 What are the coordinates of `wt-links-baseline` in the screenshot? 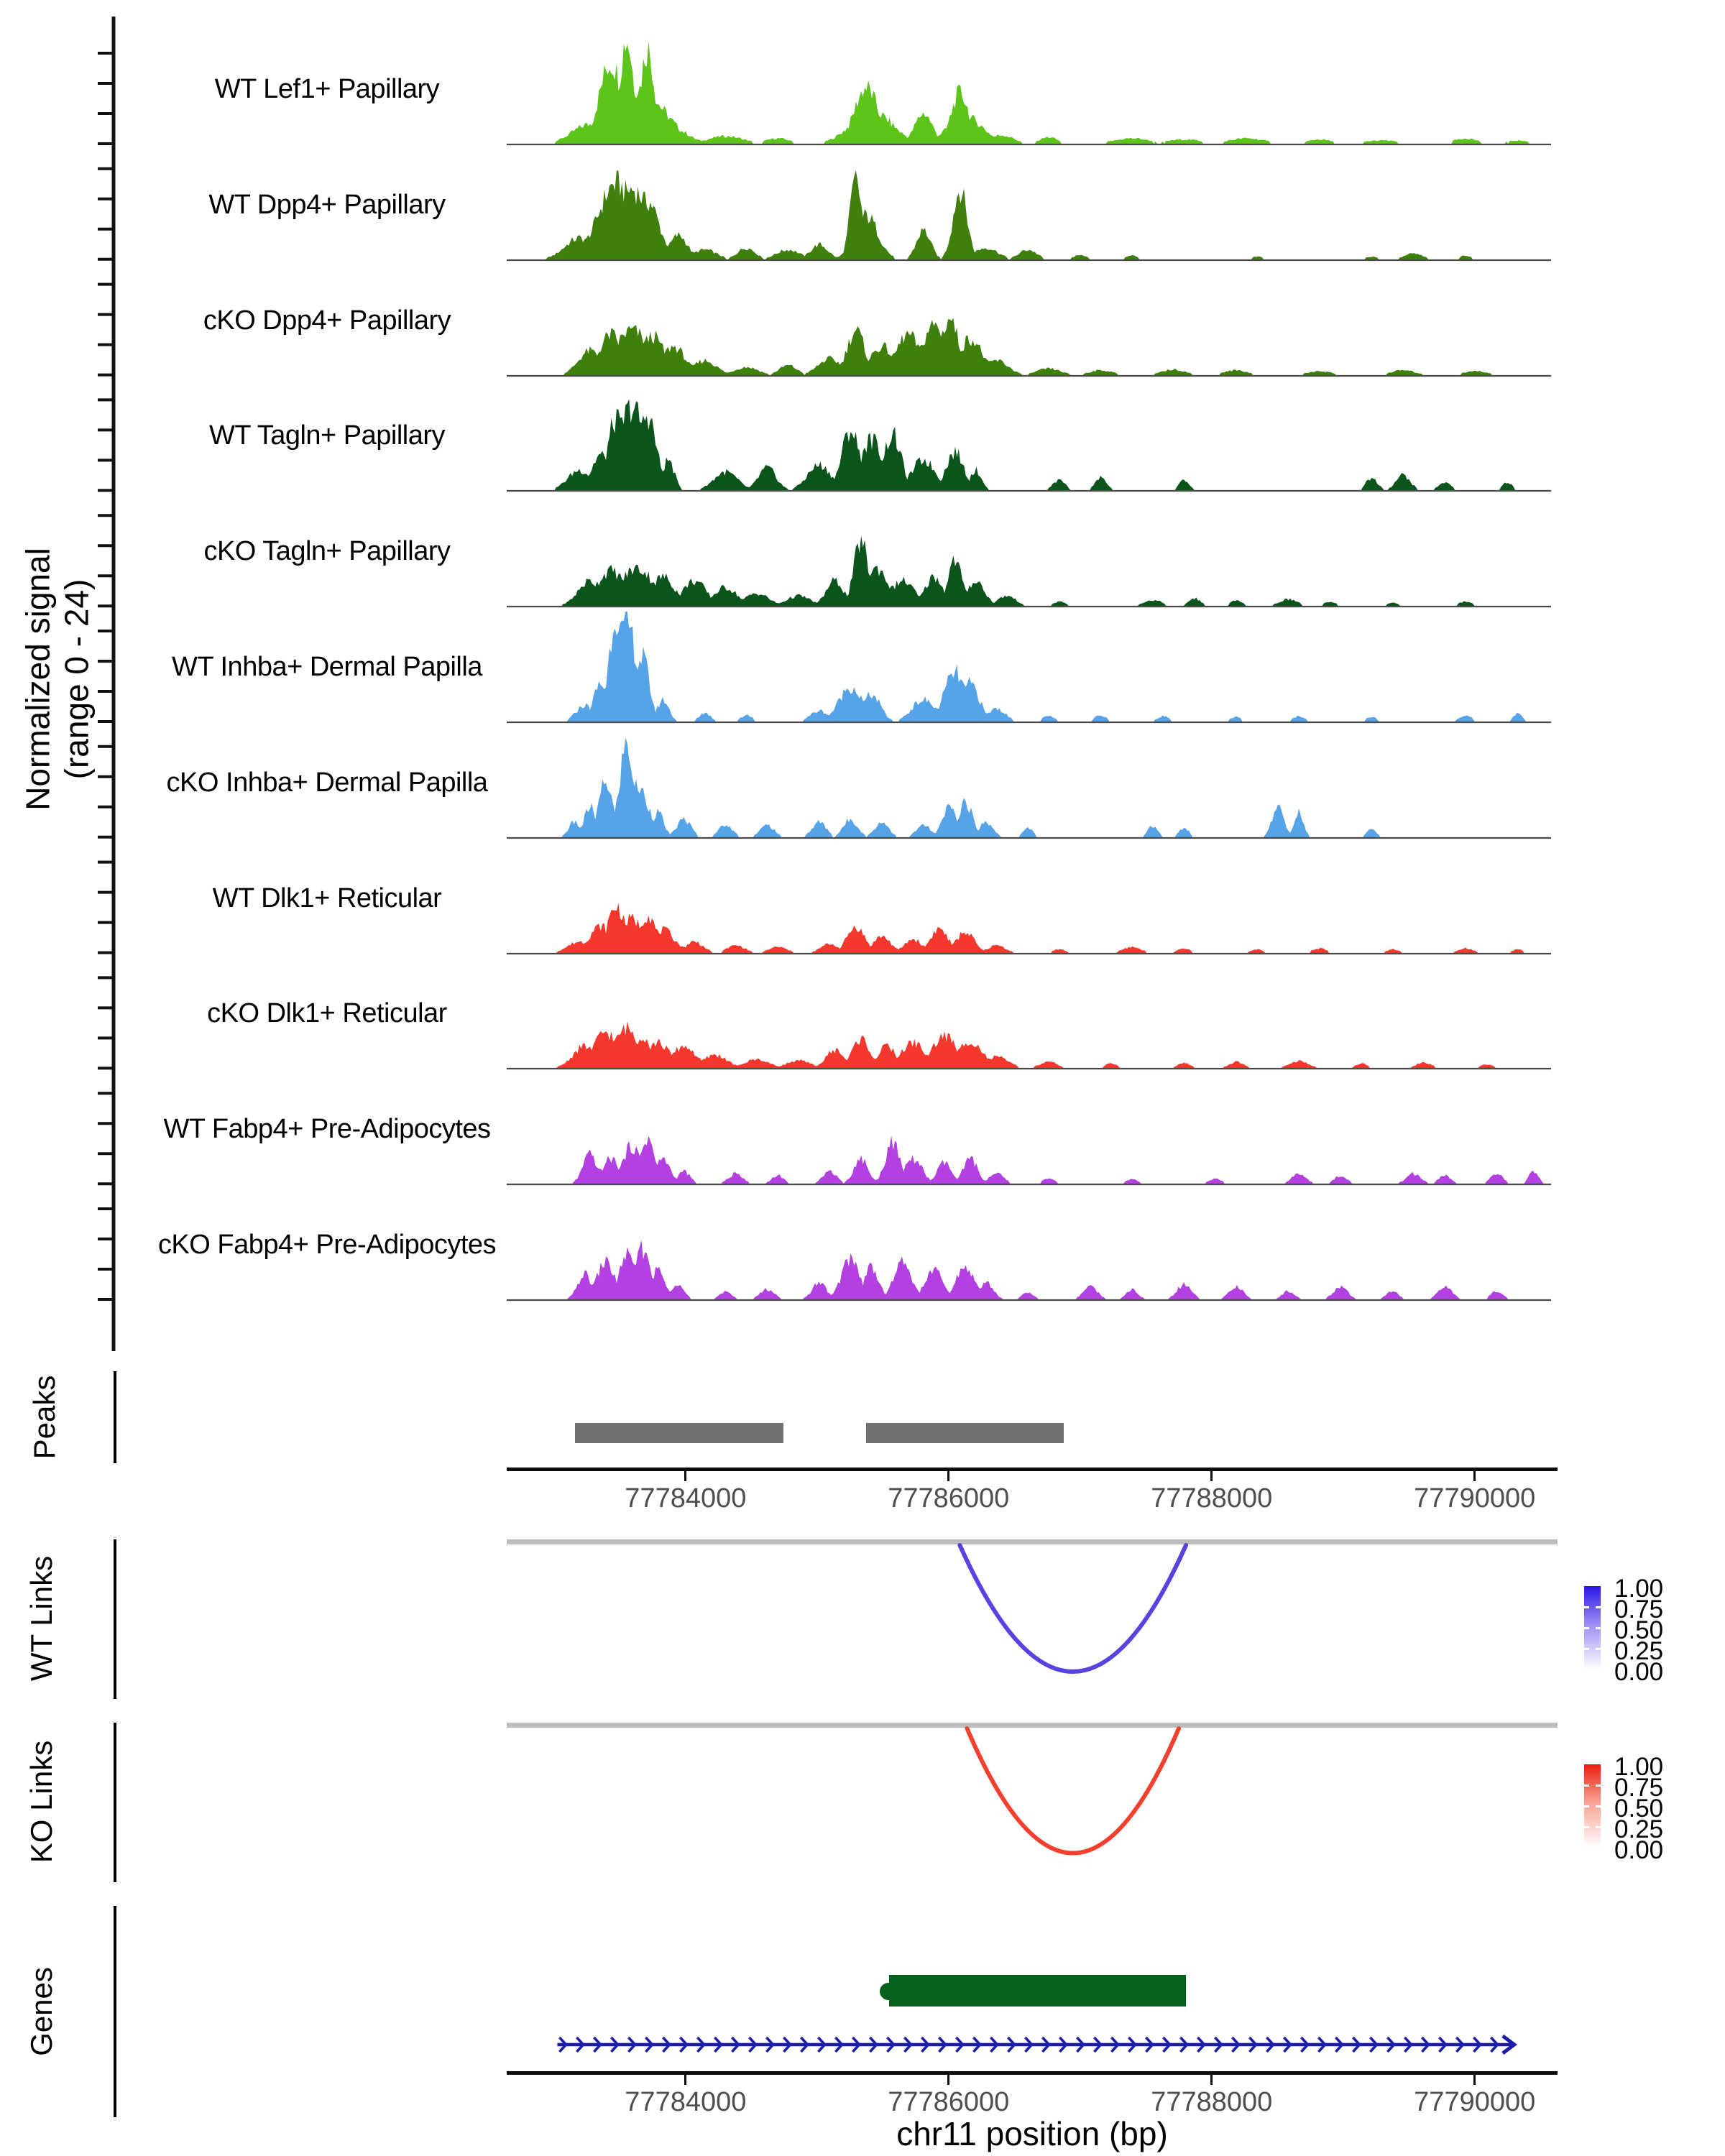 It's located at (1032, 1541).